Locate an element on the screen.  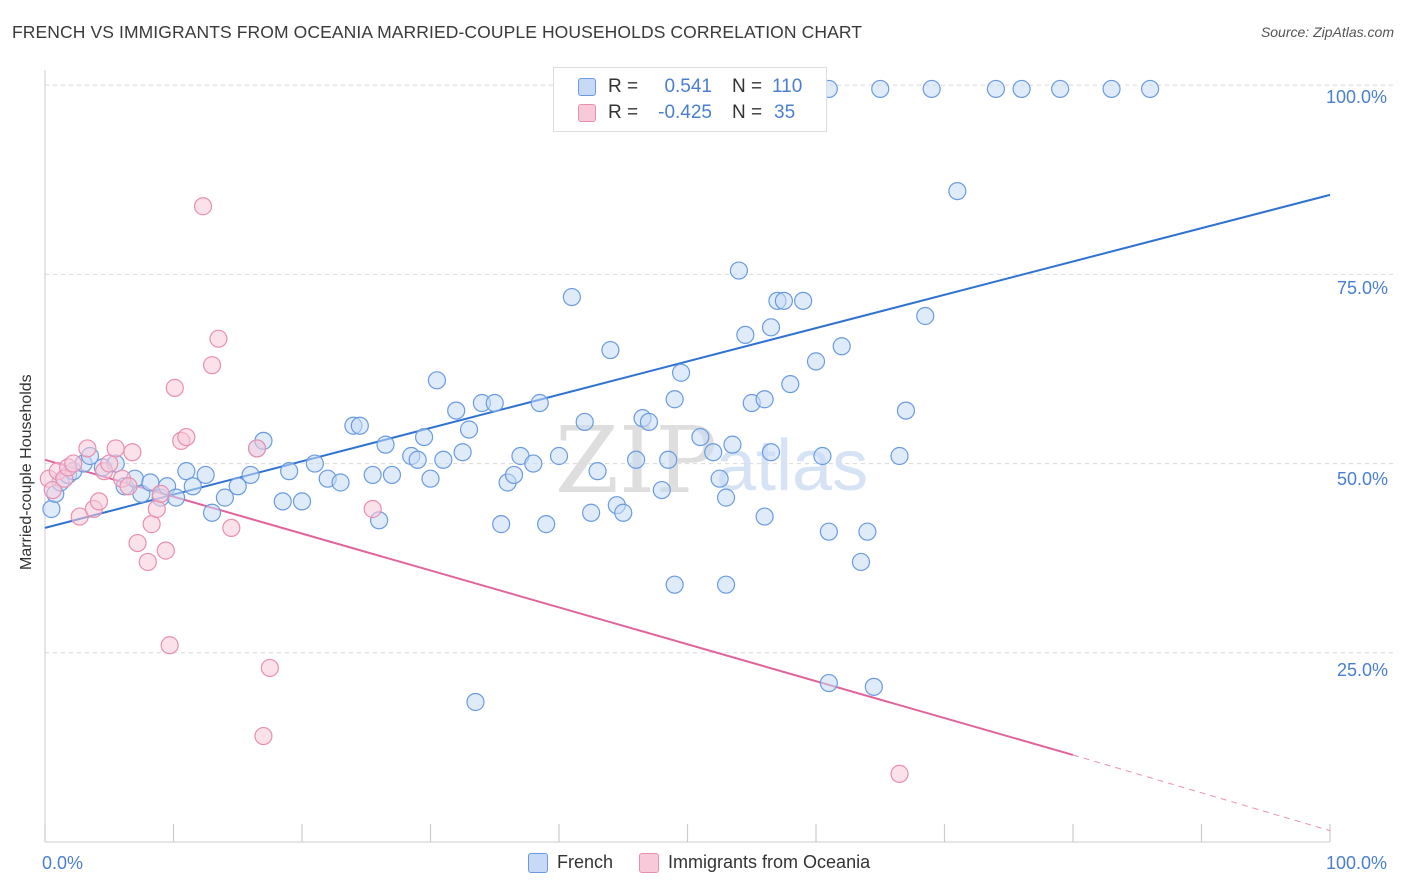
legend-n-value: 110 is located at coordinates (787, 86).